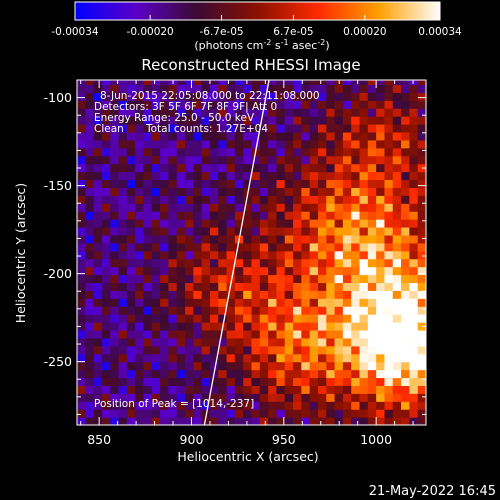  What do you see at coordinates (210, 96) in the screenshot?
I see `time-range-annotation: 8-Jun-2015 22:05:08.000 to 22:11:08.000` at bounding box center [210, 96].